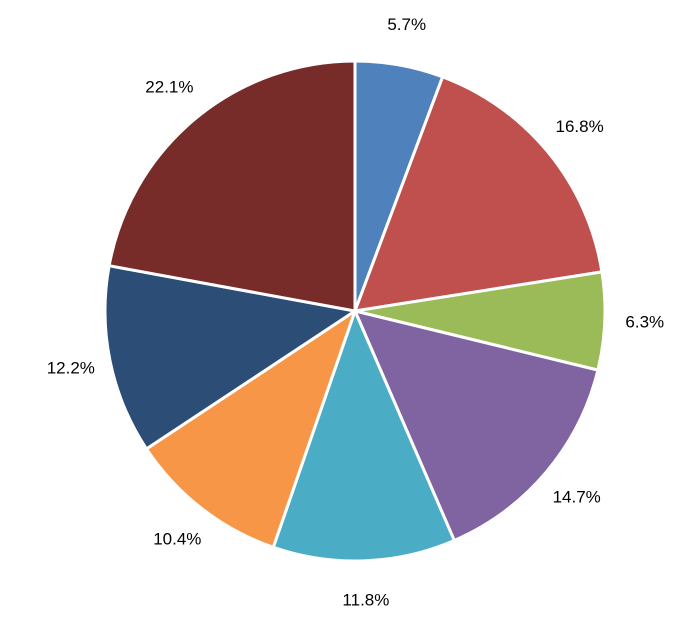  Describe the element at coordinates (169, 87) in the screenshot. I see `pie-label-8: 22.1%` at that location.